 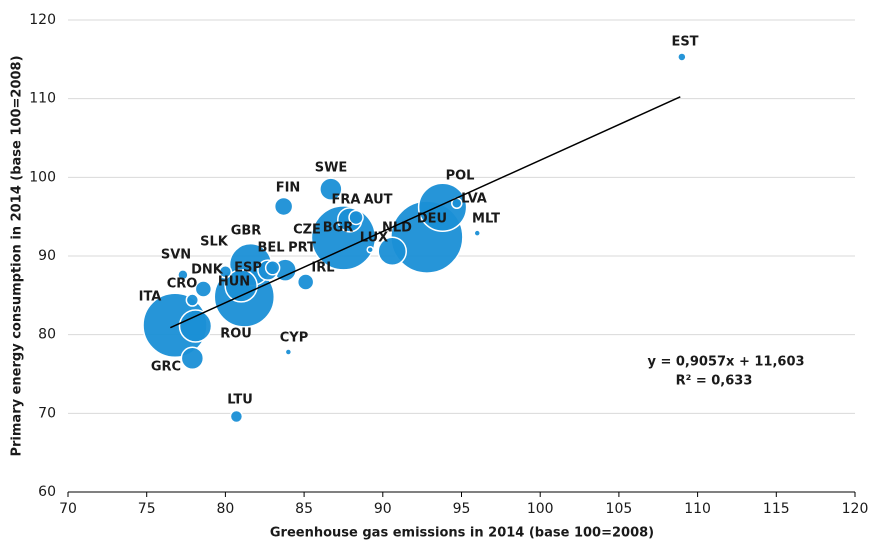 What do you see at coordinates (248, 268) in the screenshot?
I see `point-label: ESP` at bounding box center [248, 268].